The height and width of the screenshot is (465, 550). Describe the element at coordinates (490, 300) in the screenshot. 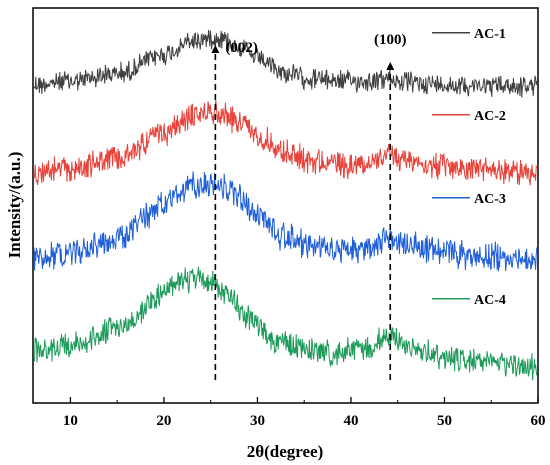

I see `legend-label-ac-4: AC-4` at that location.